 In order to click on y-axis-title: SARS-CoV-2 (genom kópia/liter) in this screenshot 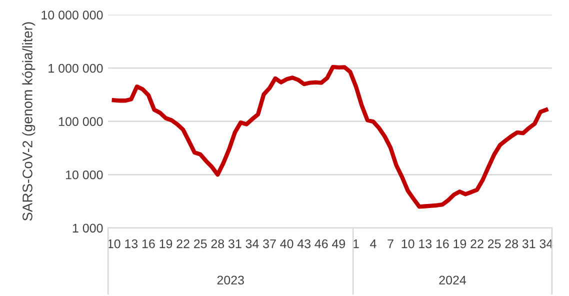, I will do `click(29, 121)`.